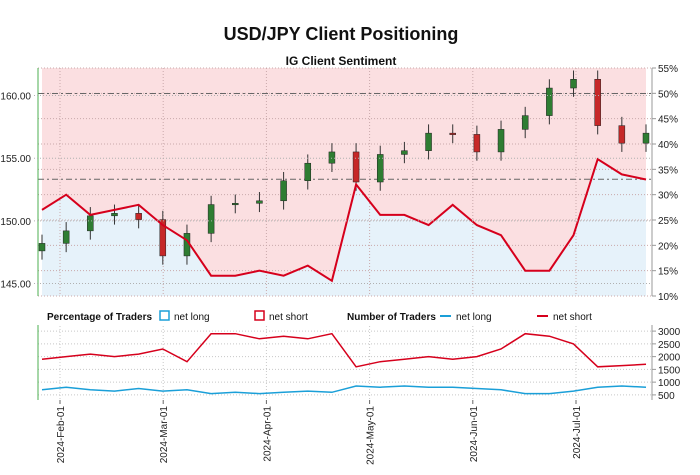  What do you see at coordinates (668, 246) in the screenshot?
I see `pct-tick-label: 20%` at bounding box center [668, 246].